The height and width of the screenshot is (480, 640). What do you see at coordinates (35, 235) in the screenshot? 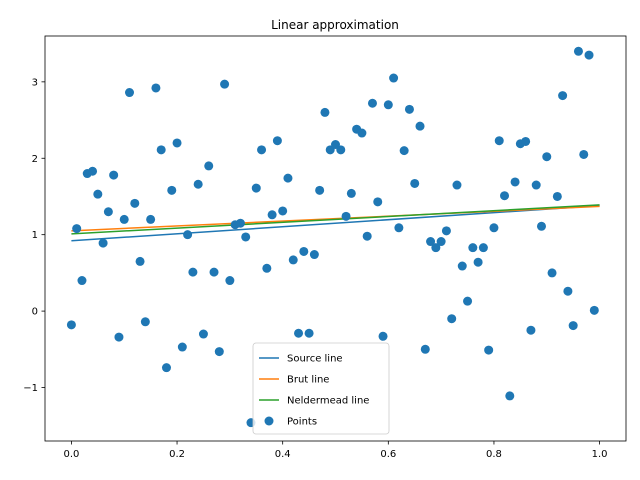
I see `y-tick-label: 1` at bounding box center [35, 235].